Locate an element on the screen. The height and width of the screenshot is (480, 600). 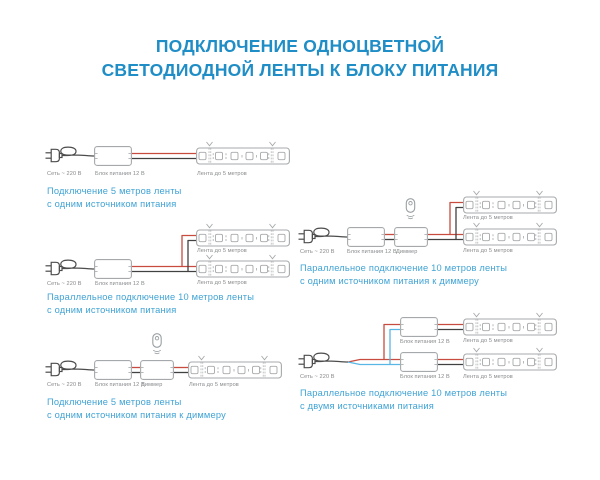
diagram-1-schematic is located at coordinates (167, 153).